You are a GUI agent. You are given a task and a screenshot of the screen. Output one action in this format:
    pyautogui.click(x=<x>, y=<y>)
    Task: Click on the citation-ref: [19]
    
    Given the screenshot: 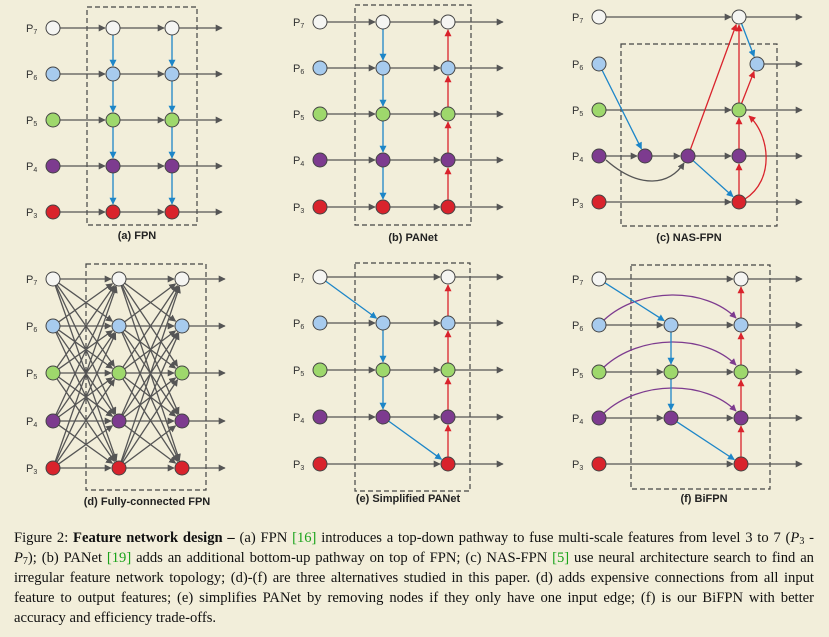 What is the action you would take?
    pyautogui.click(x=119, y=558)
    